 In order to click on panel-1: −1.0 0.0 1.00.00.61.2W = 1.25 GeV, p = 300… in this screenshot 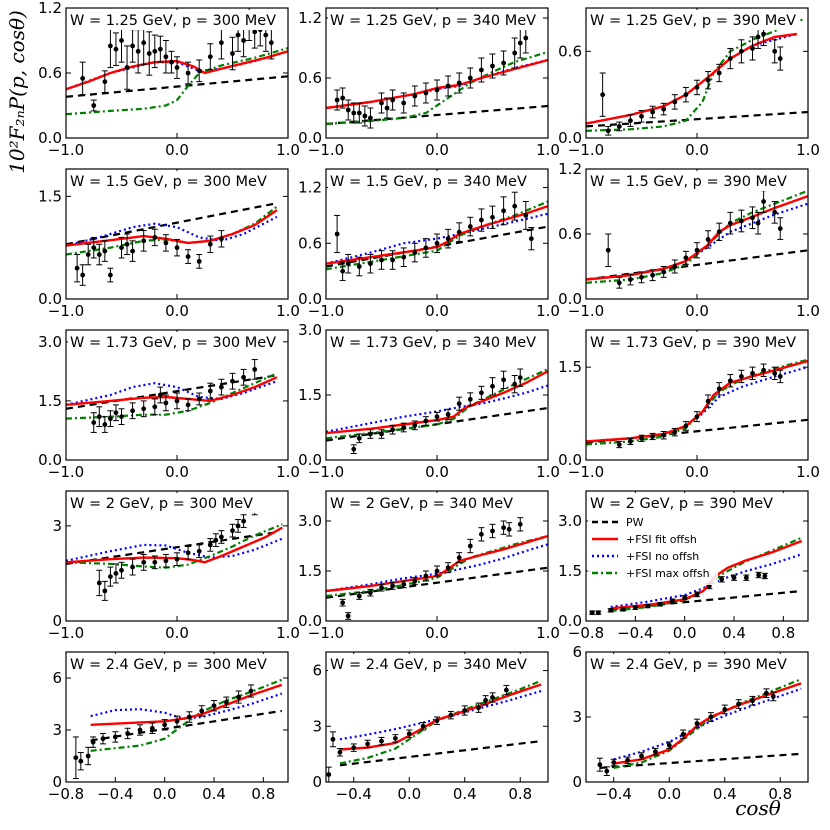, I will do `click(169, 79)`.